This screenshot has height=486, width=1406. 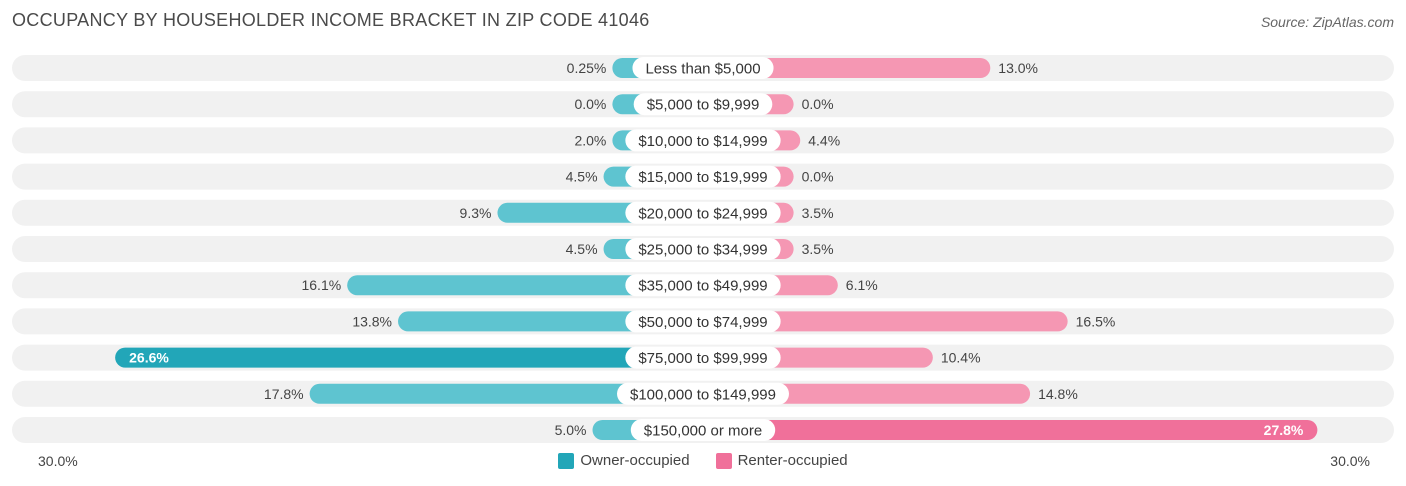 What do you see at coordinates (723, 460) in the screenshot?
I see `legend-swatch-renter` at bounding box center [723, 460].